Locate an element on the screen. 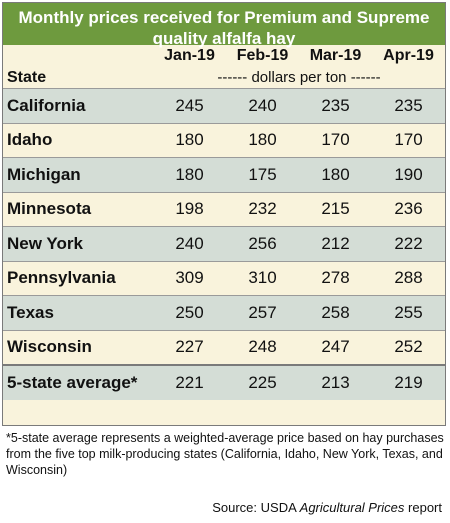  price-cell: 232 is located at coordinates (262, 209).